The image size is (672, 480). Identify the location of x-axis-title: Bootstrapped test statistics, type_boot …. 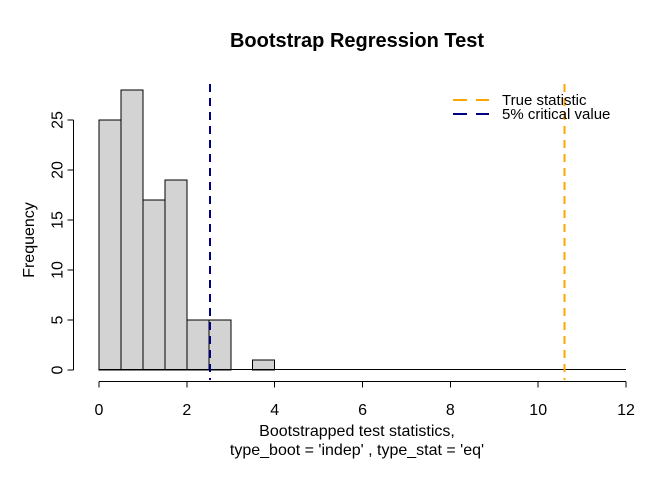
(357, 441).